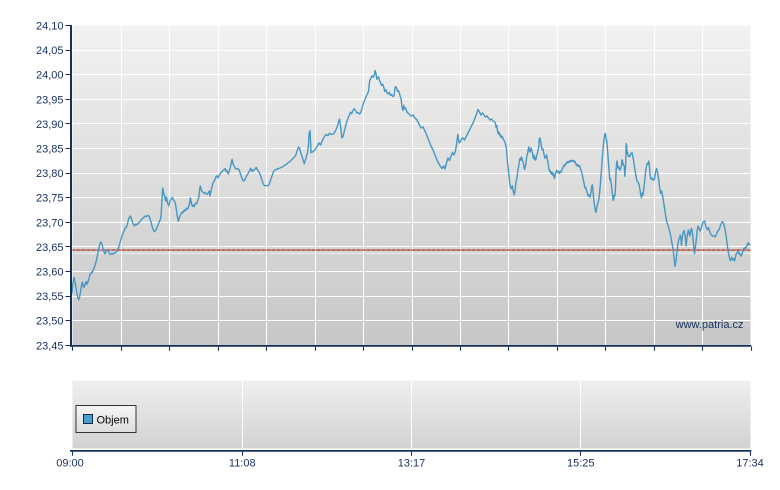  I want to click on svg-text: 23,85, so click(50, 150).